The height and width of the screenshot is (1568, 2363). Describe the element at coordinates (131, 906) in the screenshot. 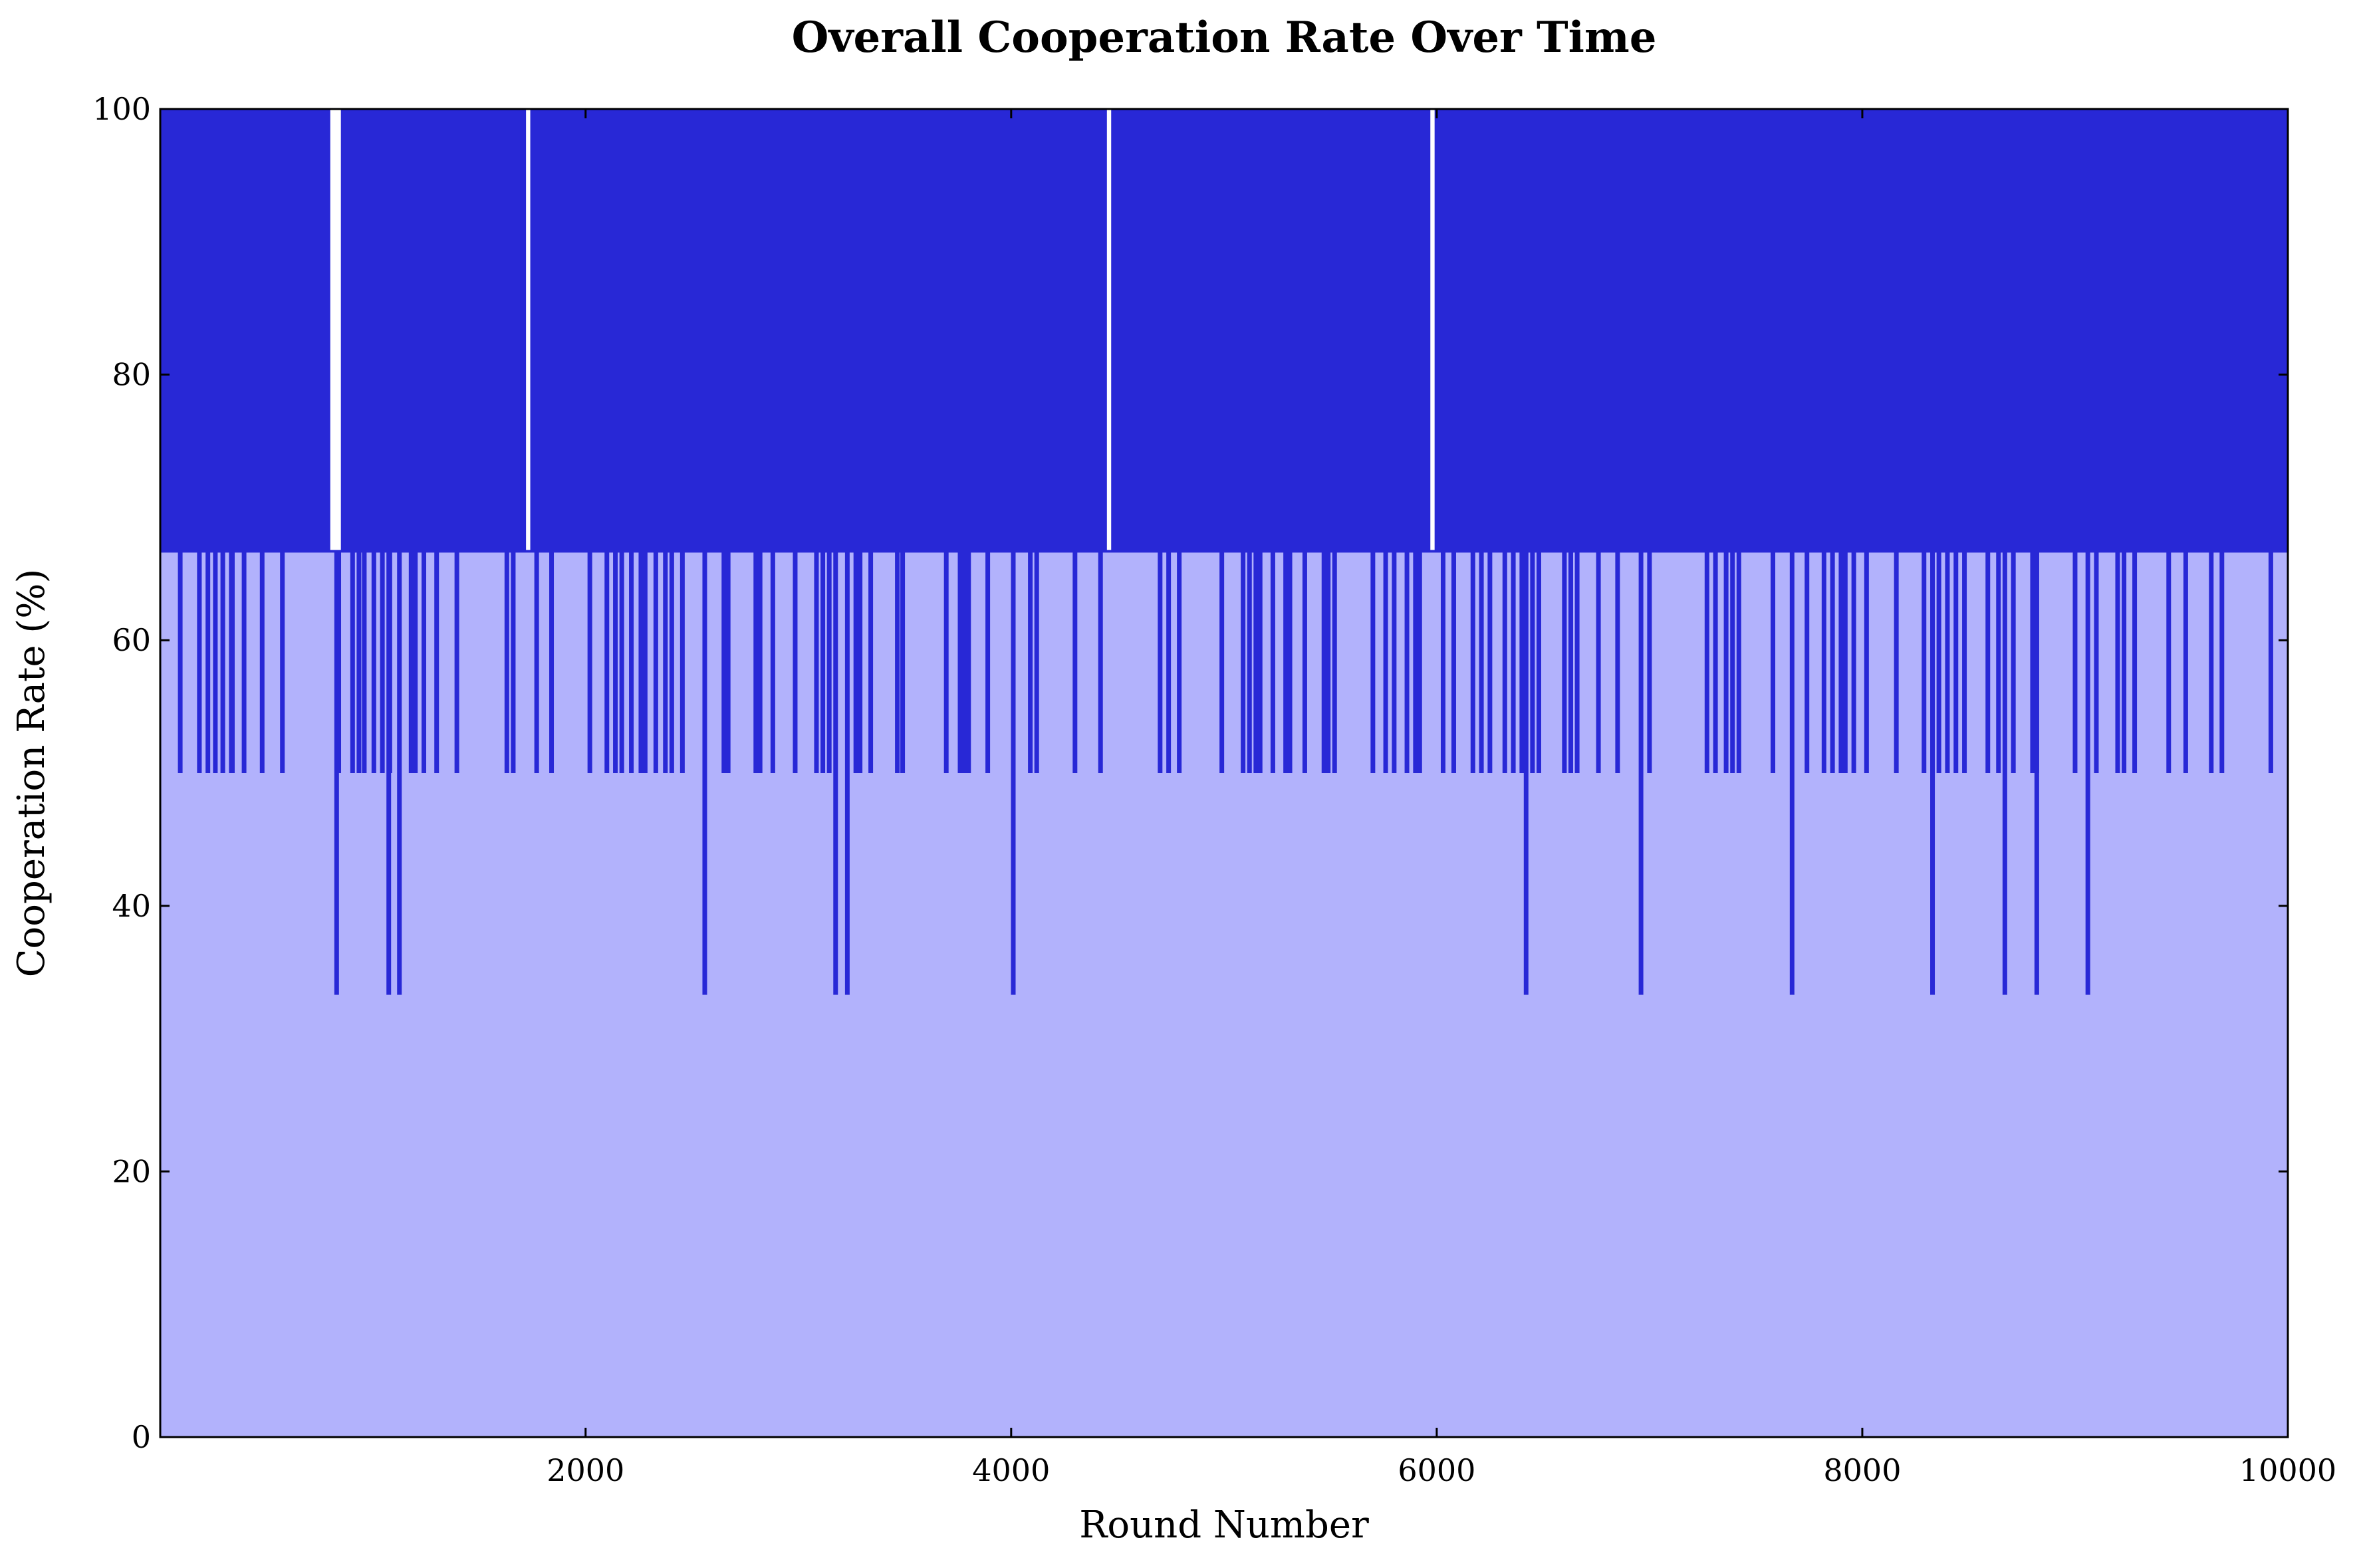

I see `y-tick-label: 40` at that location.